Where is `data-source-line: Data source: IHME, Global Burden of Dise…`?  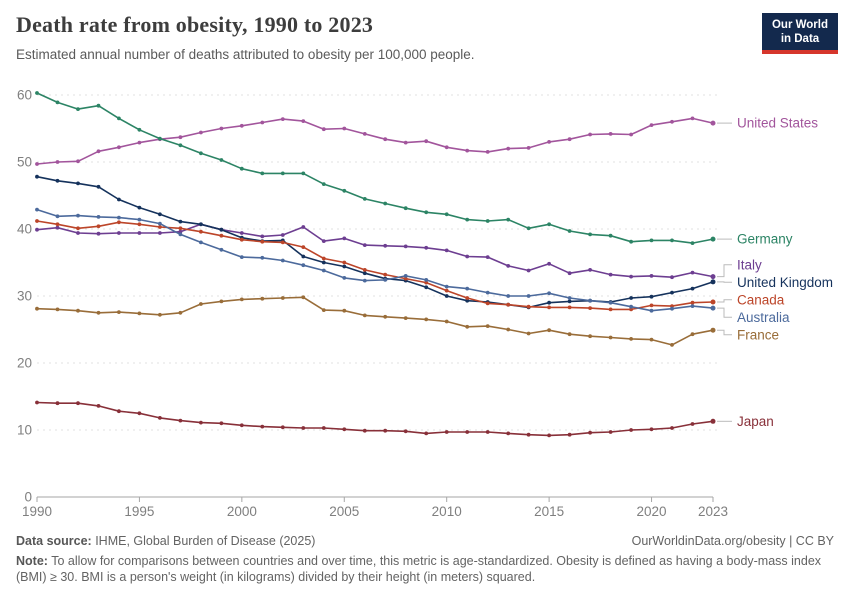 data-source-line: Data source: IHME, Global Burden of Dise… is located at coordinates (165, 541).